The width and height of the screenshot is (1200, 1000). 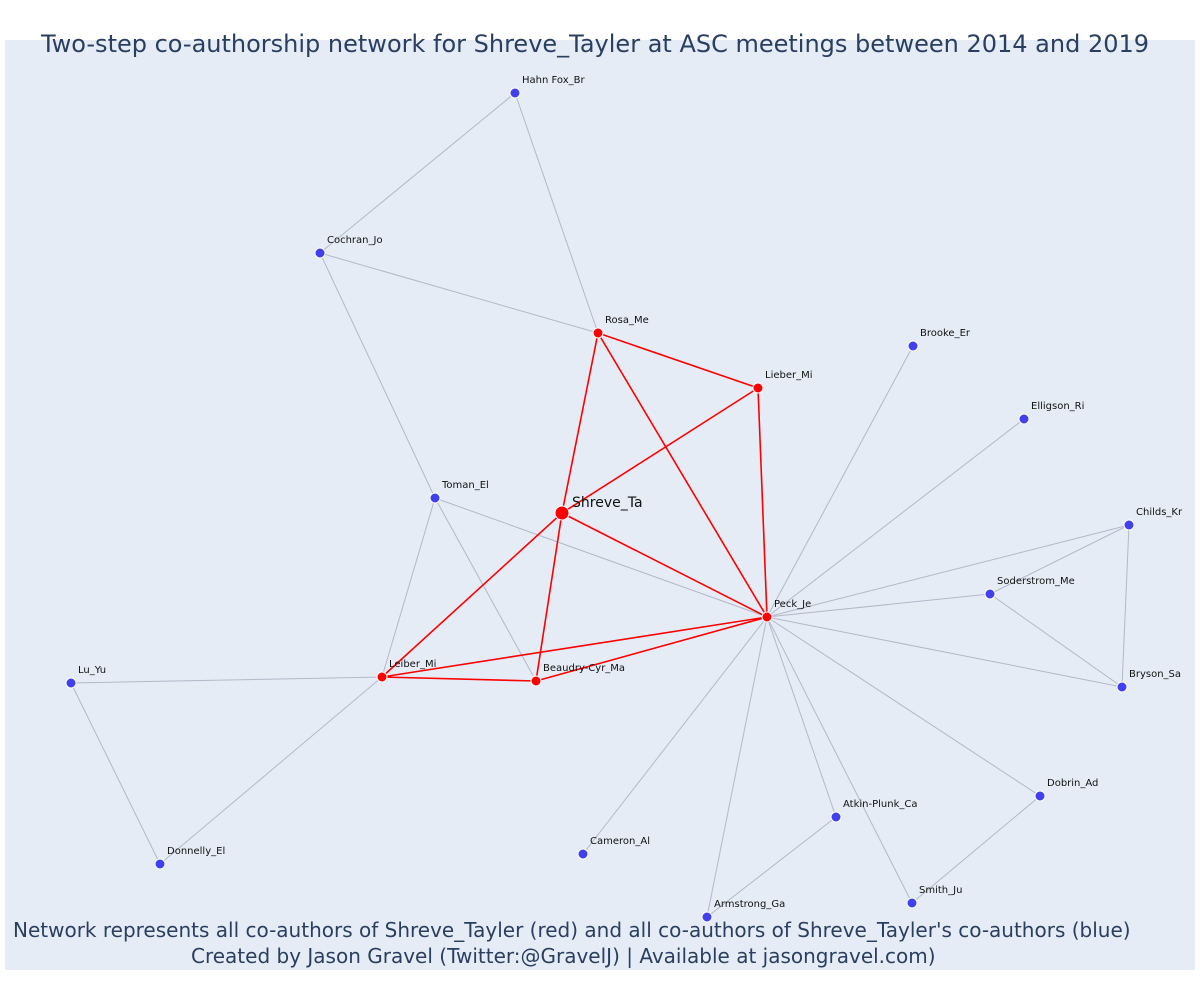 I want to click on edge-donnelly-leiber, so click(x=271, y=770).